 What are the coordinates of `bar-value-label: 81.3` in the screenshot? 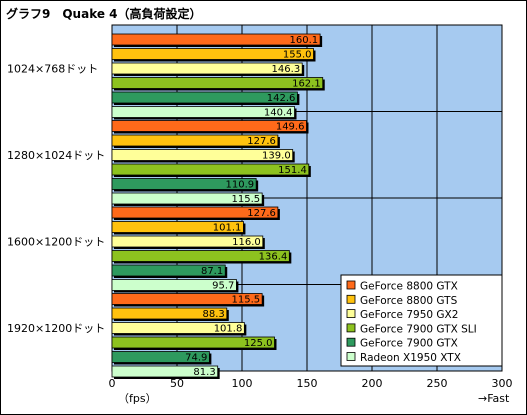 It's located at (204, 372).